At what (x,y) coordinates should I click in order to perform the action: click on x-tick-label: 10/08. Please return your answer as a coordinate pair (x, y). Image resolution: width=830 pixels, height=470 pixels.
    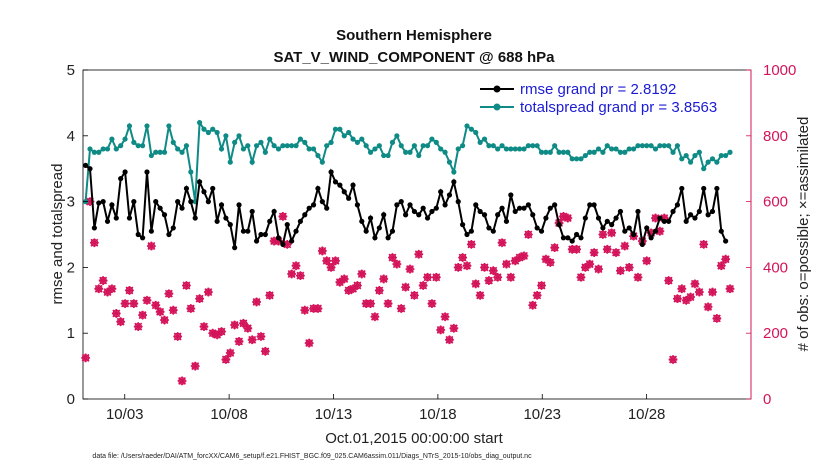
    Looking at the image, I should click on (229, 414).